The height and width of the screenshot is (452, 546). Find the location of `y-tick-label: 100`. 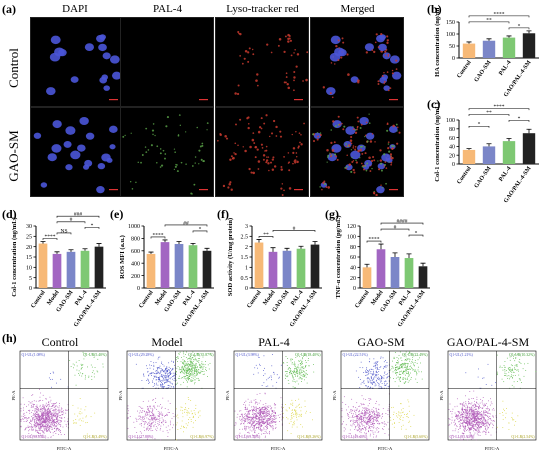

y-tick-label: 100 is located at coordinates (351, 238).